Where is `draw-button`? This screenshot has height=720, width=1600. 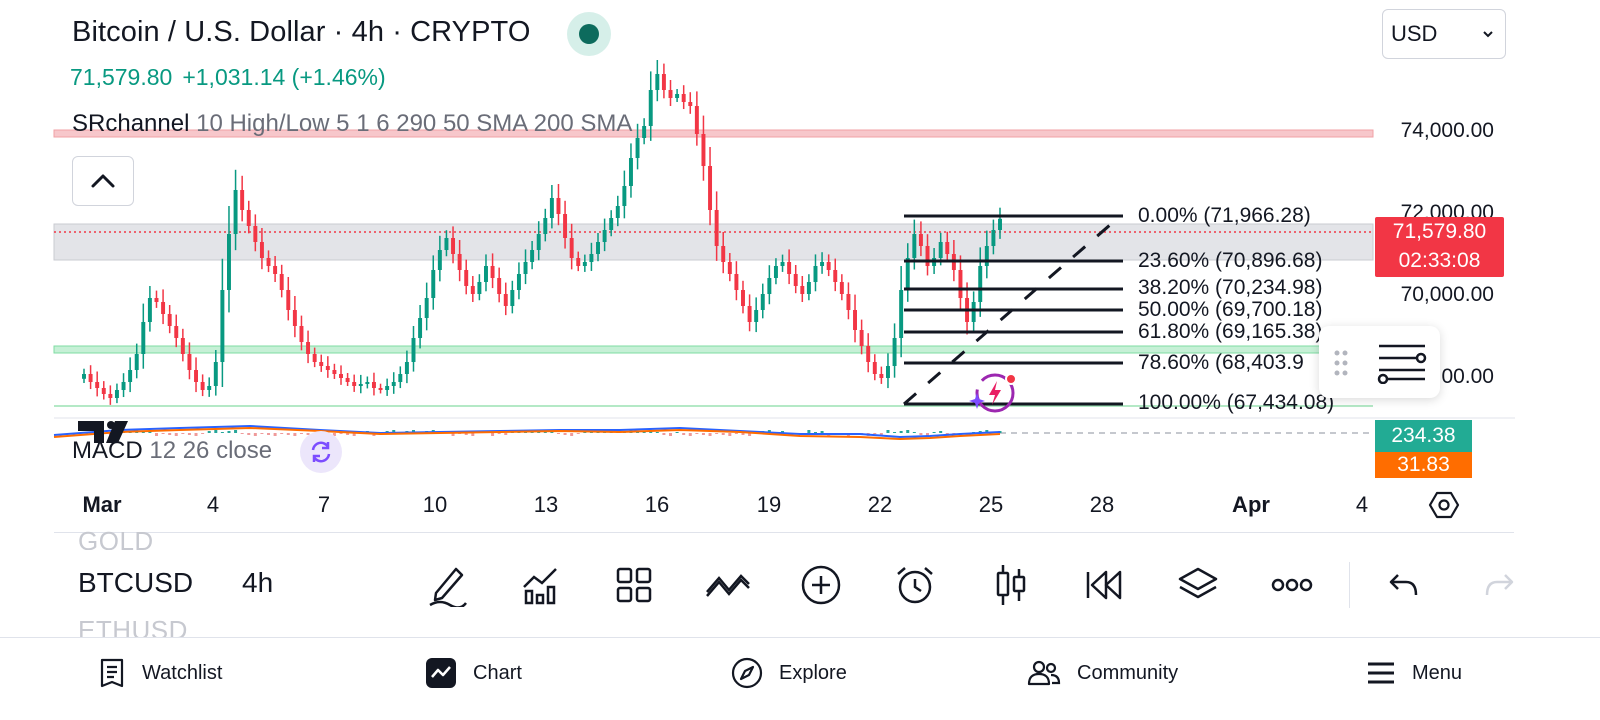 draw-button is located at coordinates (447, 585).